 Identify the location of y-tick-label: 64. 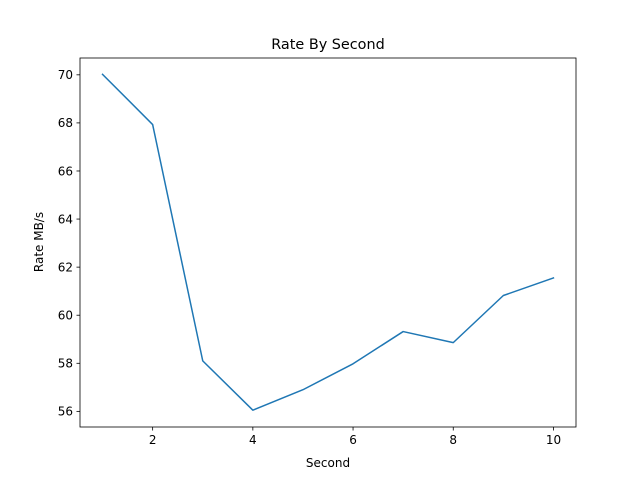
(65, 219).